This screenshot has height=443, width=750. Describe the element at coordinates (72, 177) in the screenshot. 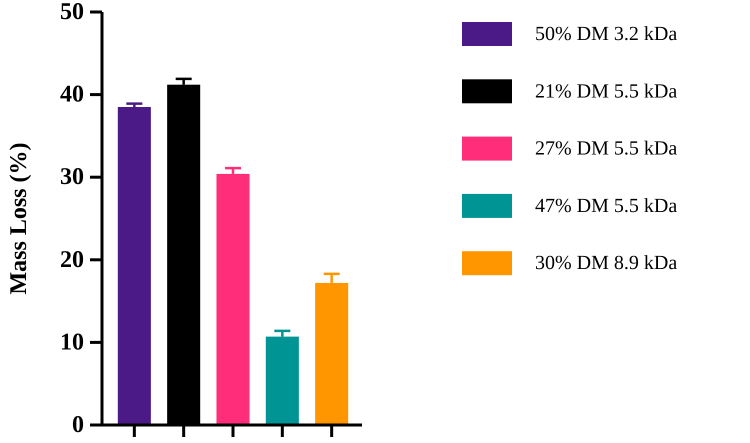

I see `y-tick-label: 30` at that location.